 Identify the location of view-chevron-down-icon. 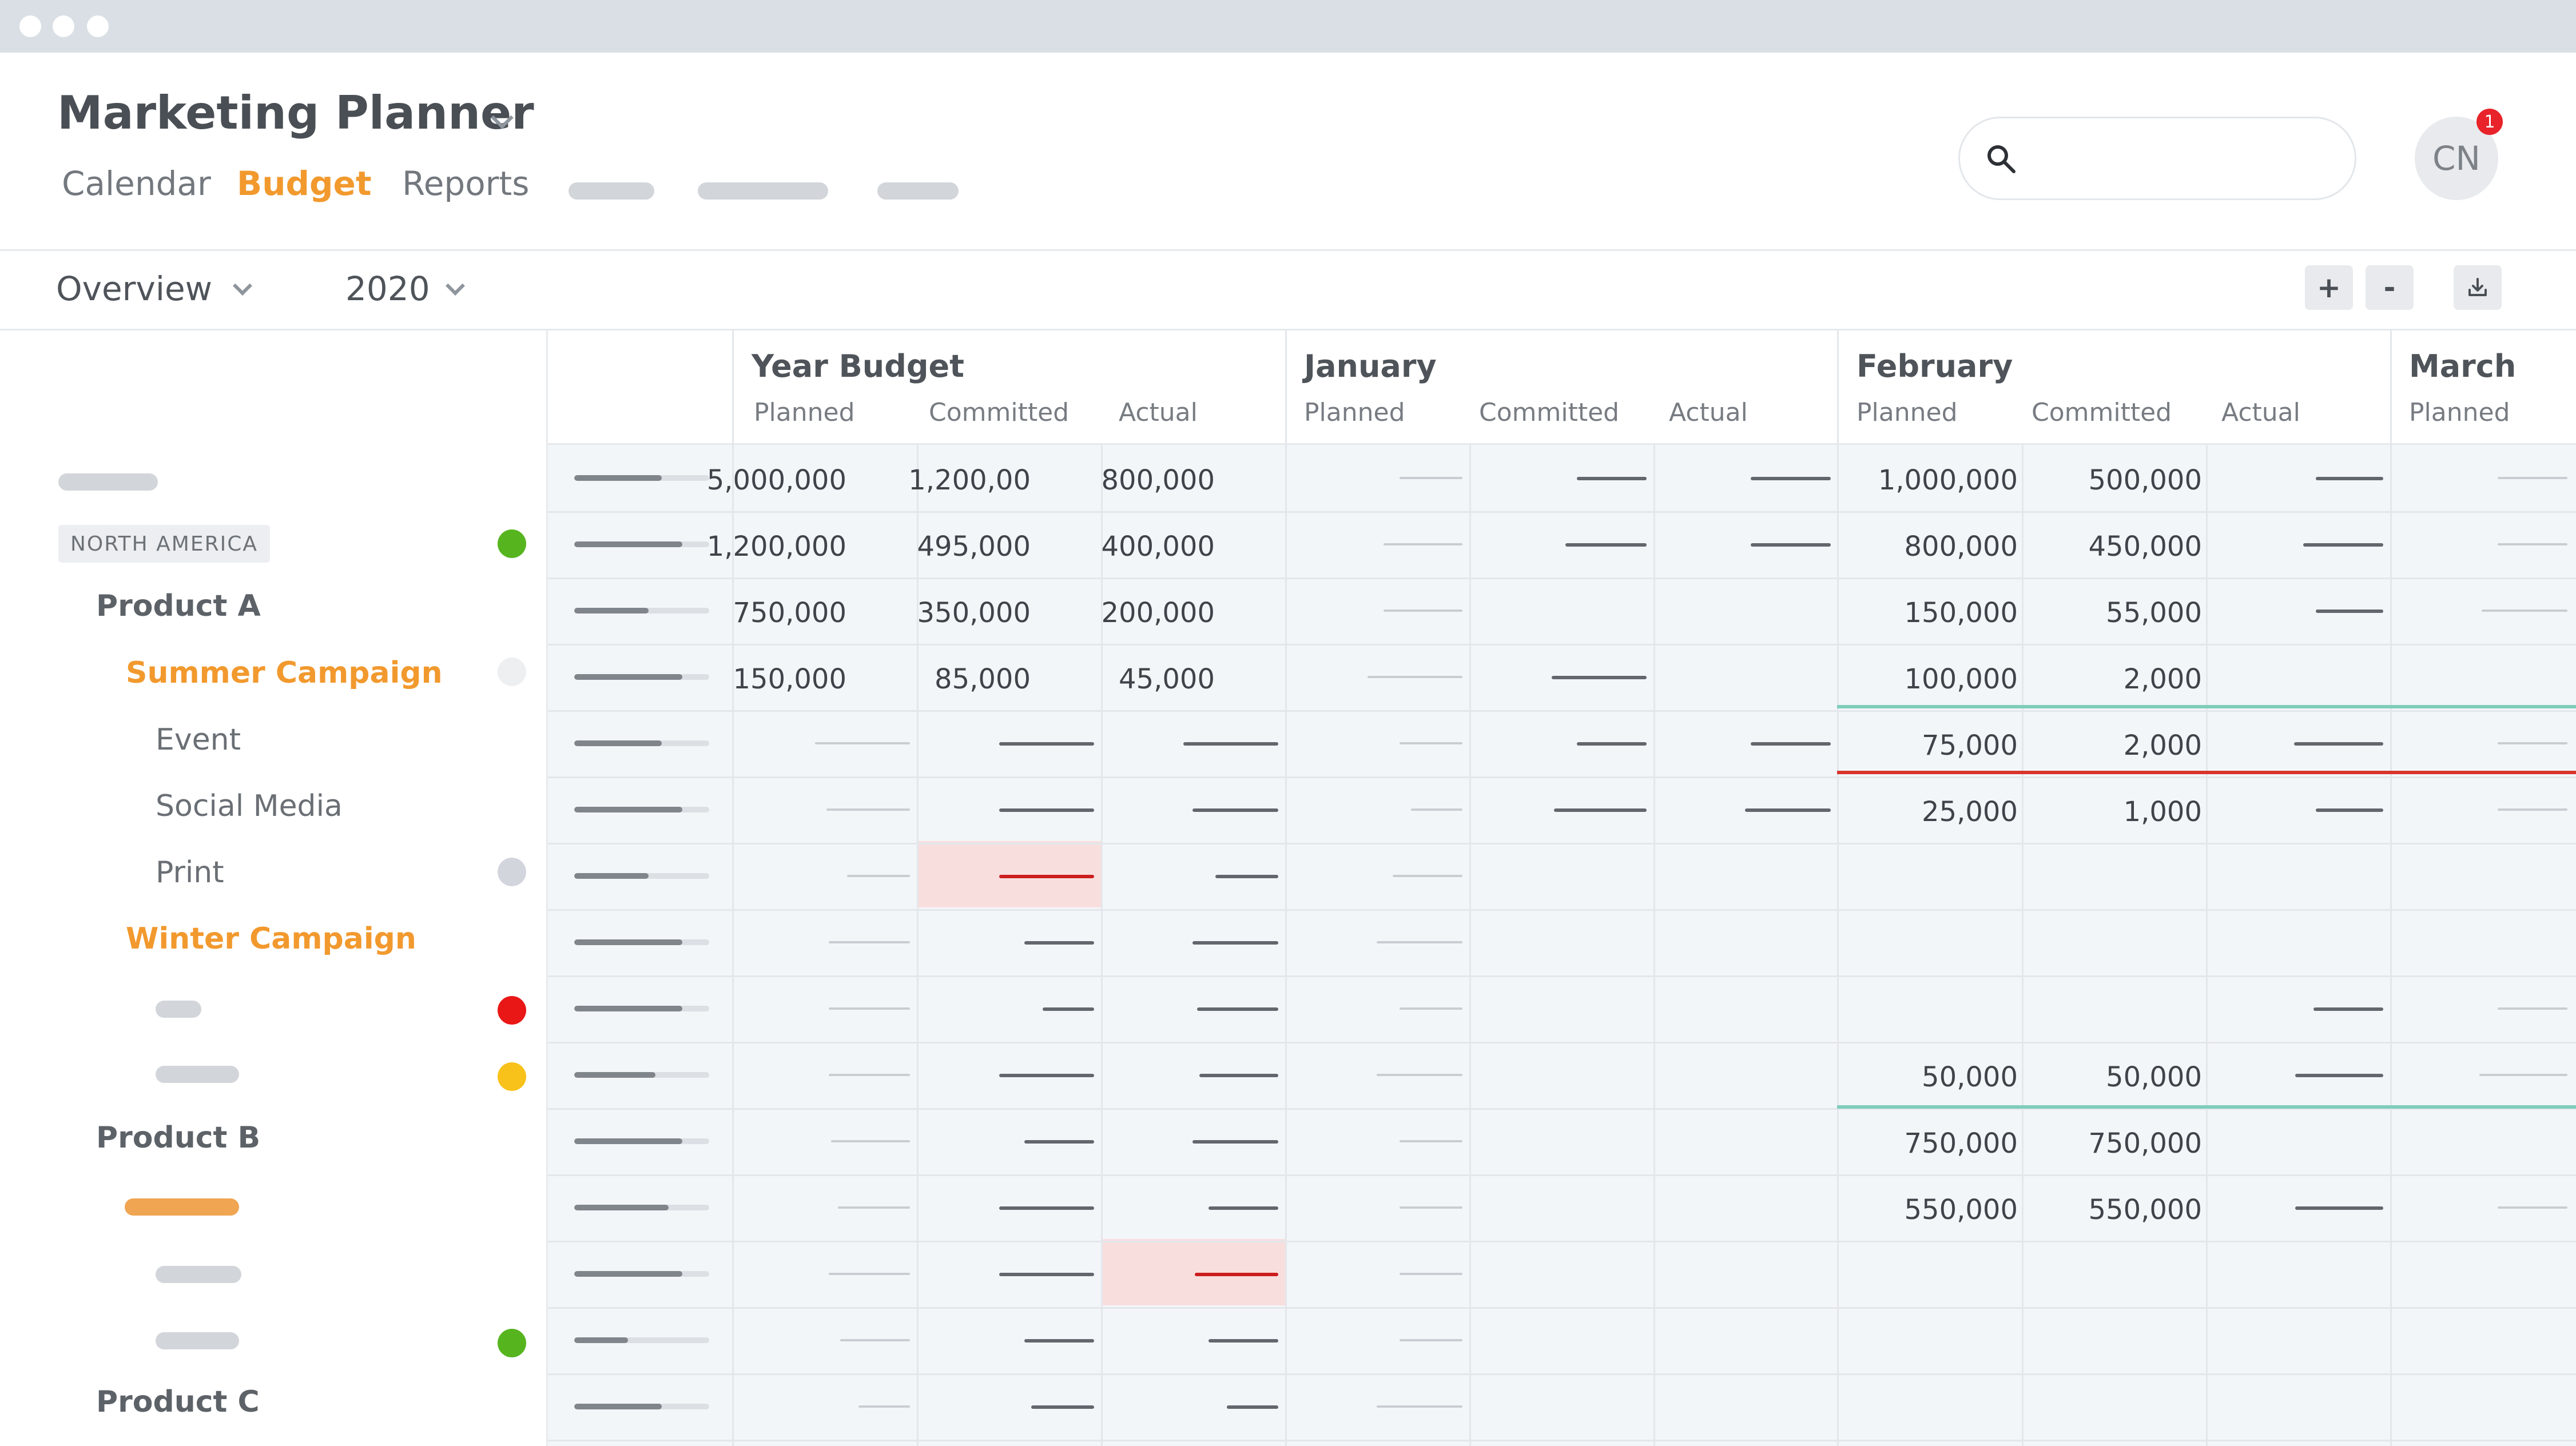
(242, 286).